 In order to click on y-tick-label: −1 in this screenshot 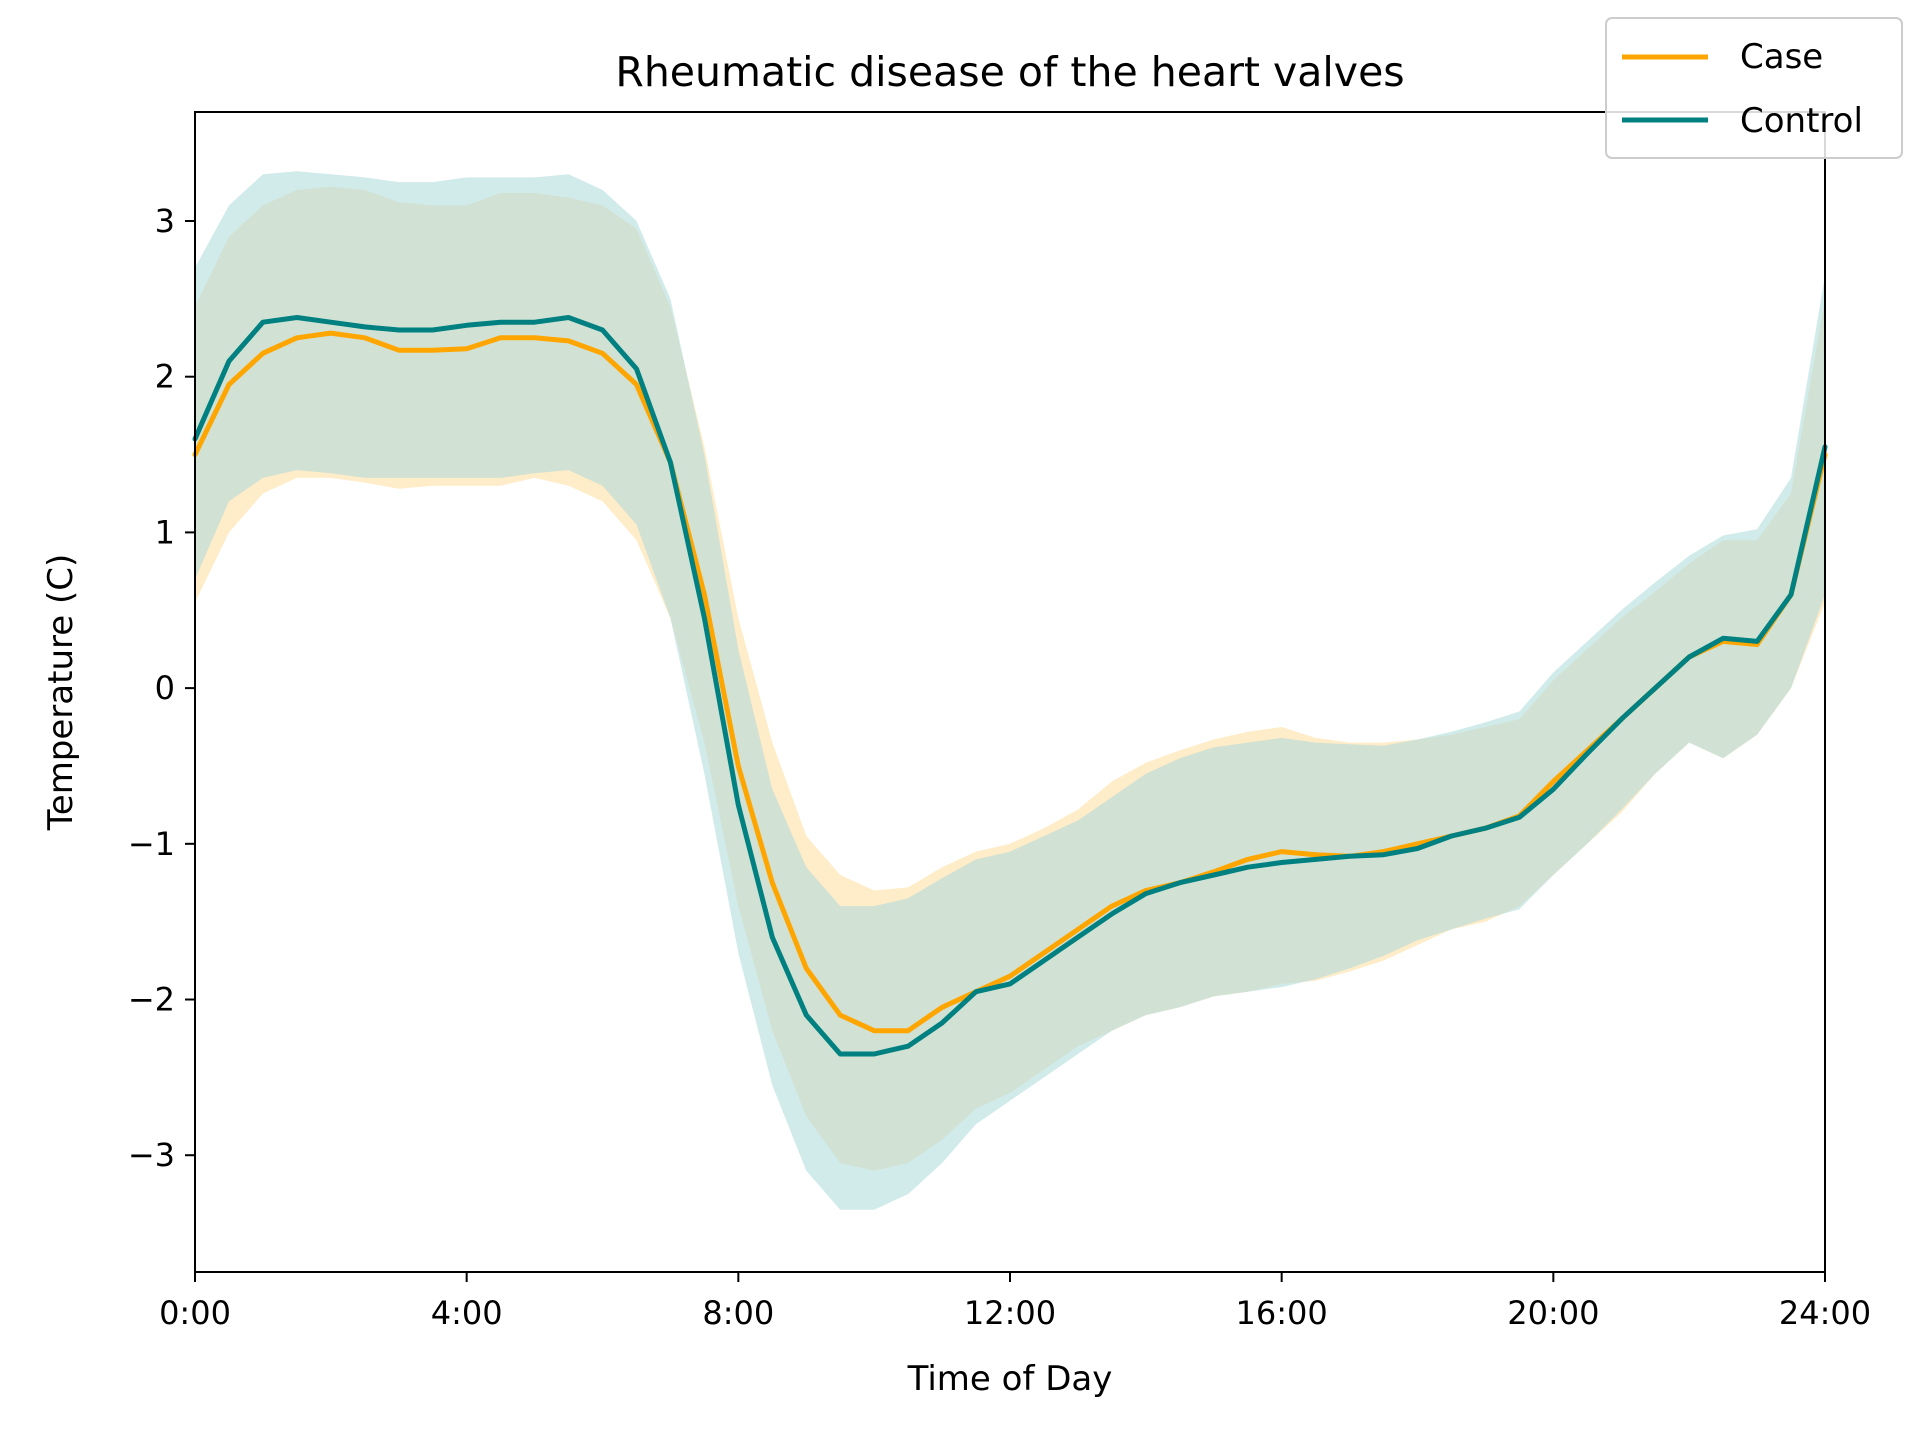, I will do `click(151, 844)`.